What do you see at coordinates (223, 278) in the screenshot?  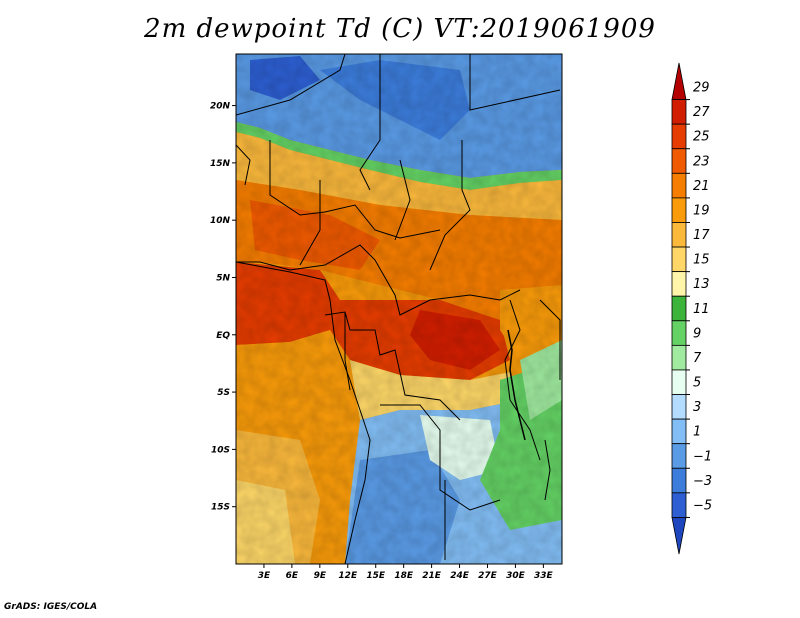 I see `lat-tick-label: 5N` at bounding box center [223, 278].